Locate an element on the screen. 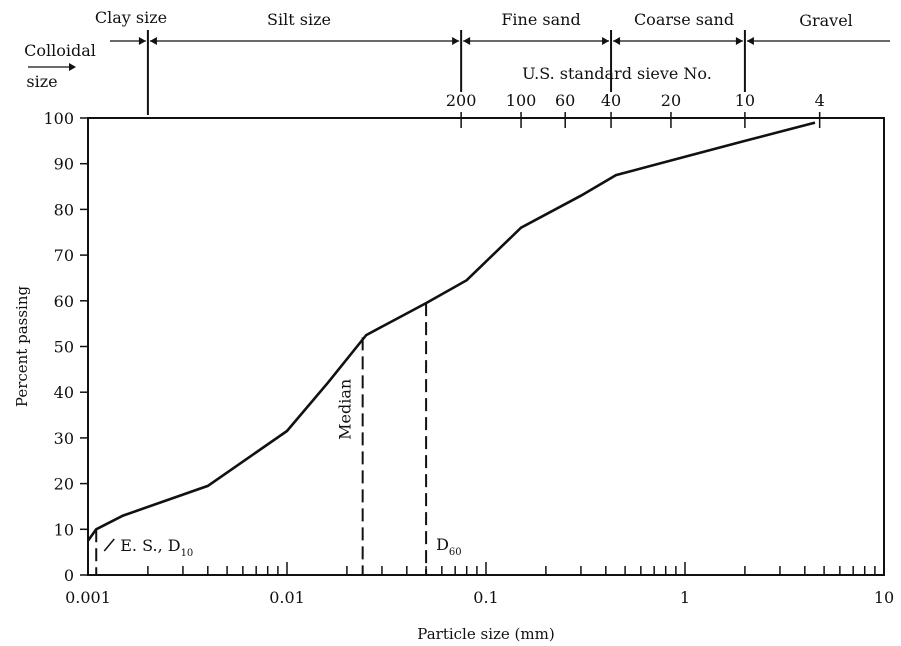 Image resolution: width=901 pixels, height=646 pixels. zone-label: size is located at coordinates (41, 81).